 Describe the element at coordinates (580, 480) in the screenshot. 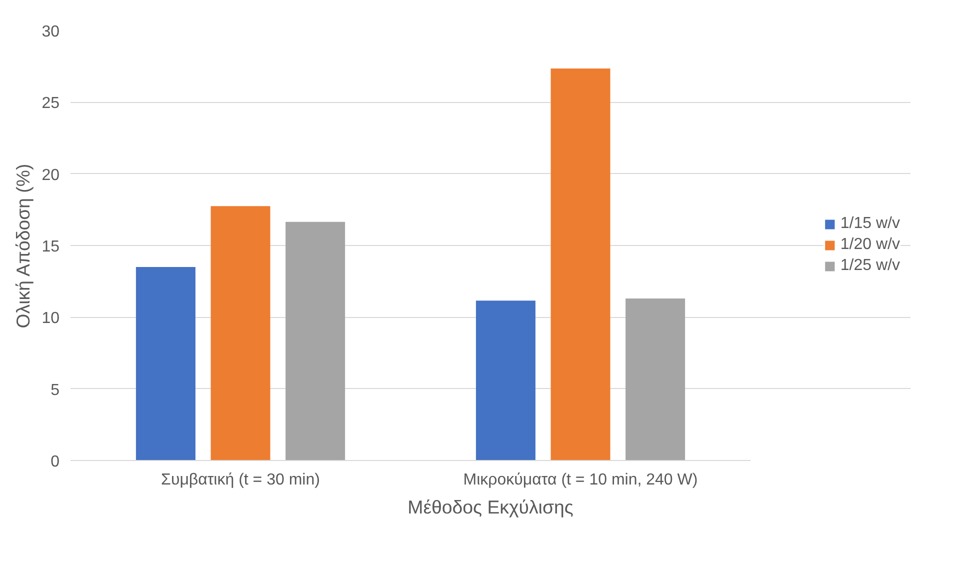

I see `x-tick-label: Μικροκύματα (t = 10 min, 240 W)` at that location.